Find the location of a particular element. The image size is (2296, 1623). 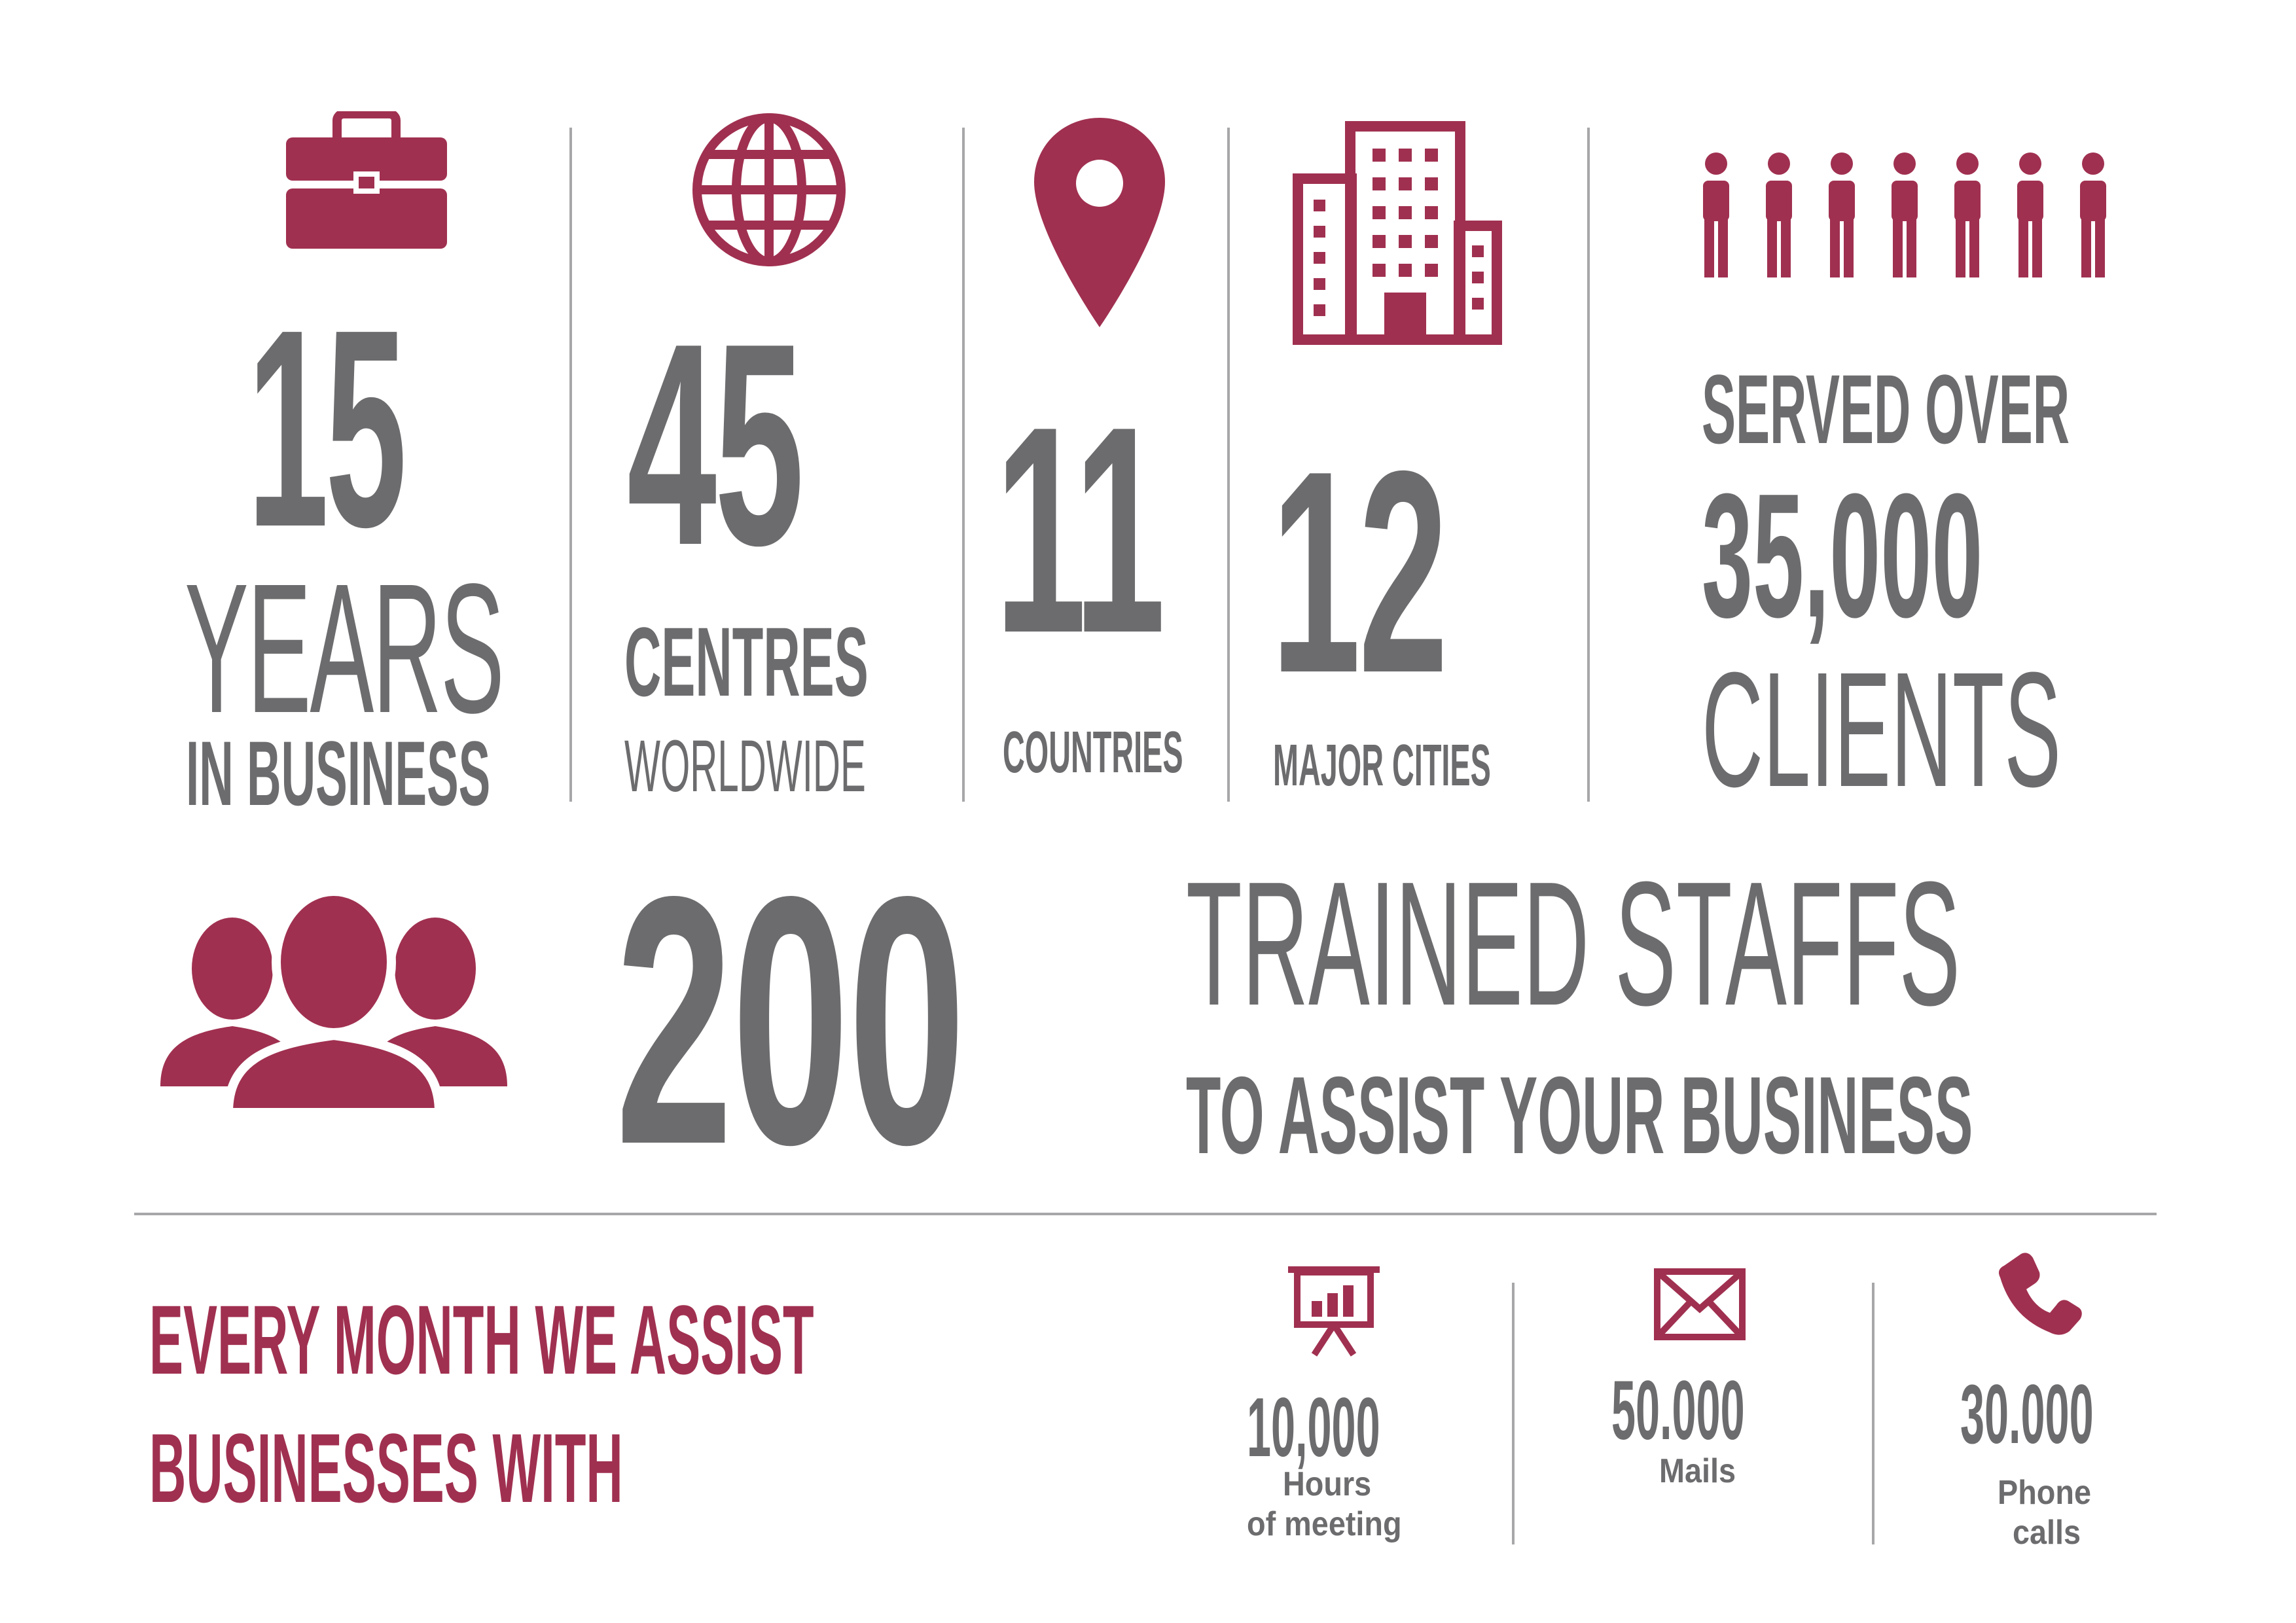

meeting-value: 10,000 is located at coordinates (1313, 1427).